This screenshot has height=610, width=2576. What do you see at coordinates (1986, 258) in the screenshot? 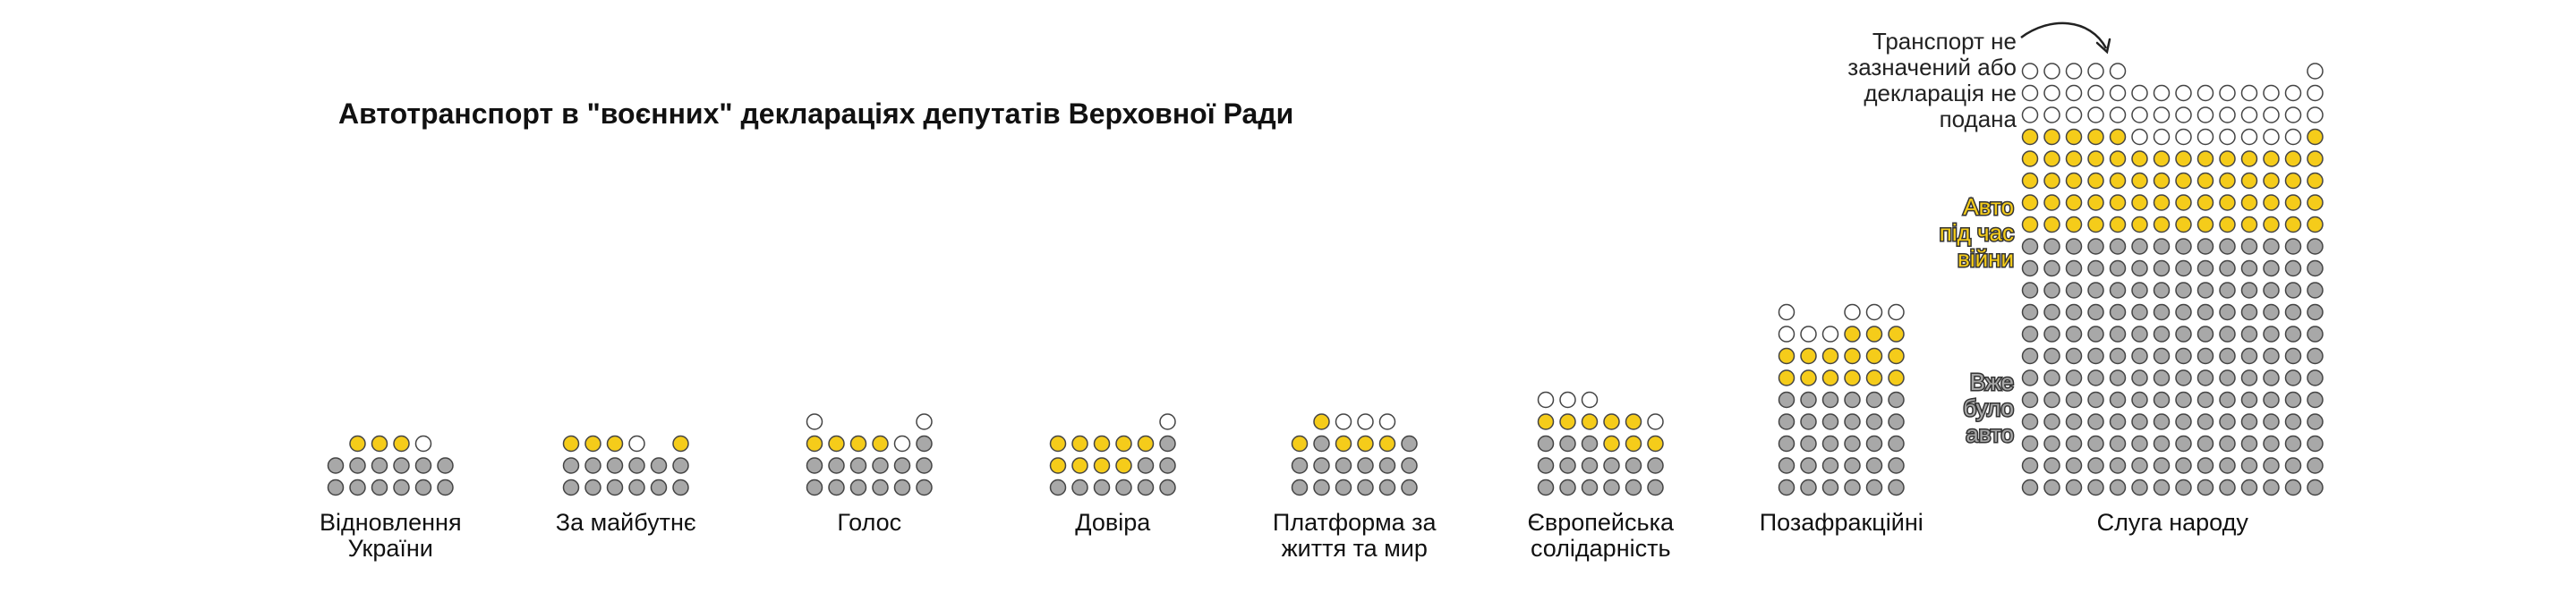
I see `ann-wartime-line: війни` at bounding box center [1986, 258].